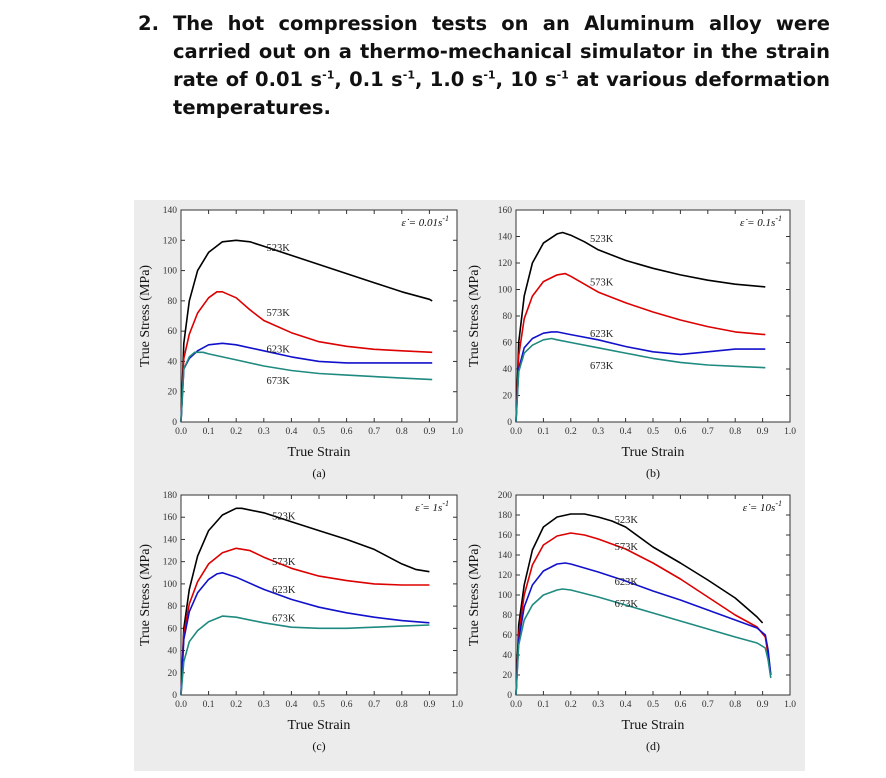  I want to click on y-tick-label: 200, so click(505, 496).